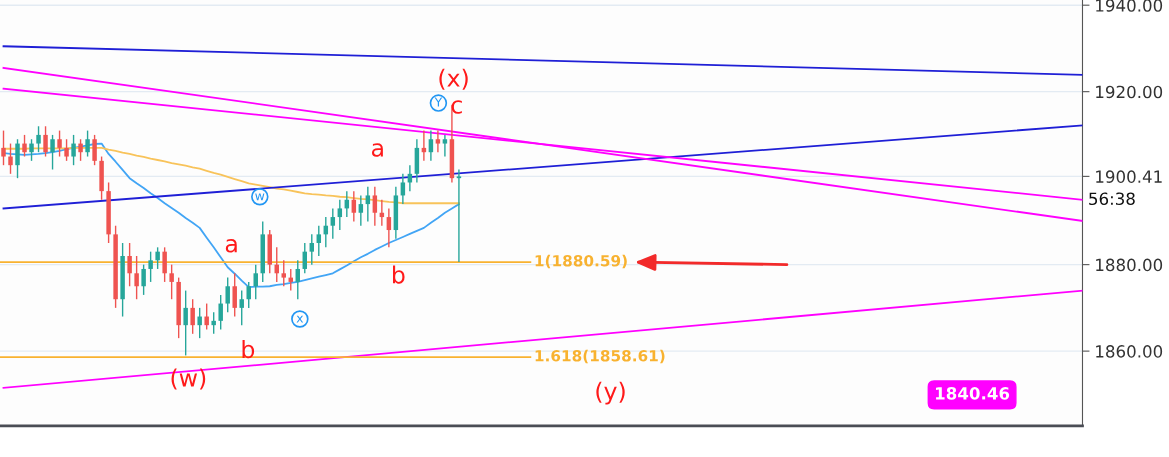 The image size is (1169, 457). I want to click on annotation: Y, so click(438, 102).